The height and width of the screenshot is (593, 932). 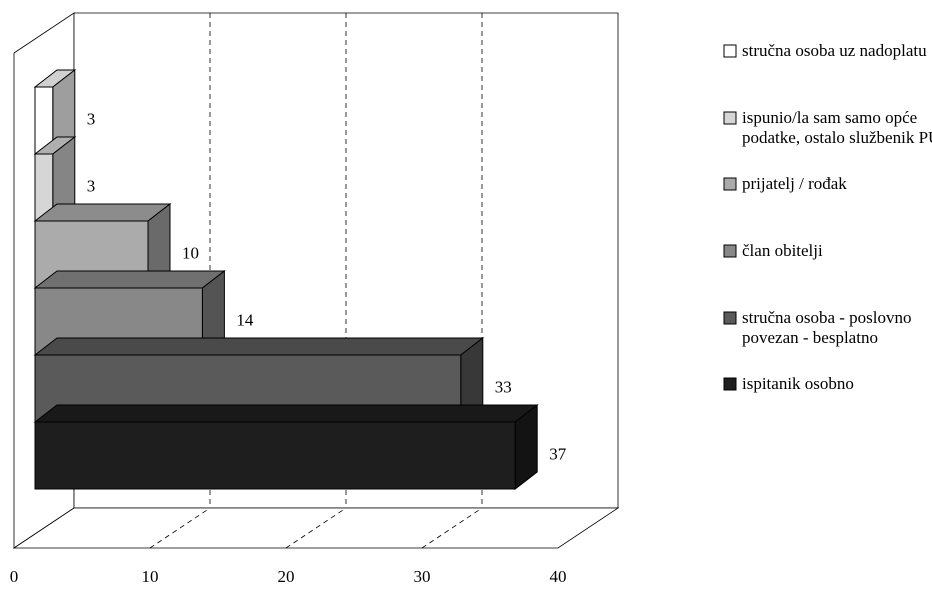 What do you see at coordinates (834, 50) in the screenshot?
I see `legend-label: stručna osoba uz nadoplatu` at bounding box center [834, 50].